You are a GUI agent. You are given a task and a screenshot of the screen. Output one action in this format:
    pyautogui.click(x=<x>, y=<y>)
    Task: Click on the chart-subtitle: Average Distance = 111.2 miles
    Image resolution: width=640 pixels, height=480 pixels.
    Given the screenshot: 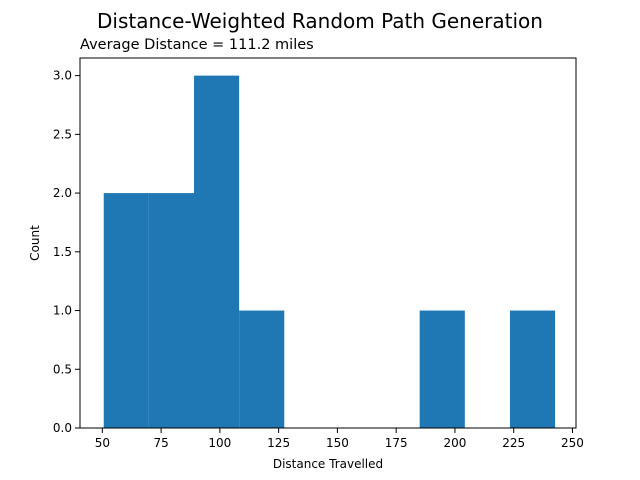 What is the action you would take?
    pyautogui.click(x=197, y=45)
    